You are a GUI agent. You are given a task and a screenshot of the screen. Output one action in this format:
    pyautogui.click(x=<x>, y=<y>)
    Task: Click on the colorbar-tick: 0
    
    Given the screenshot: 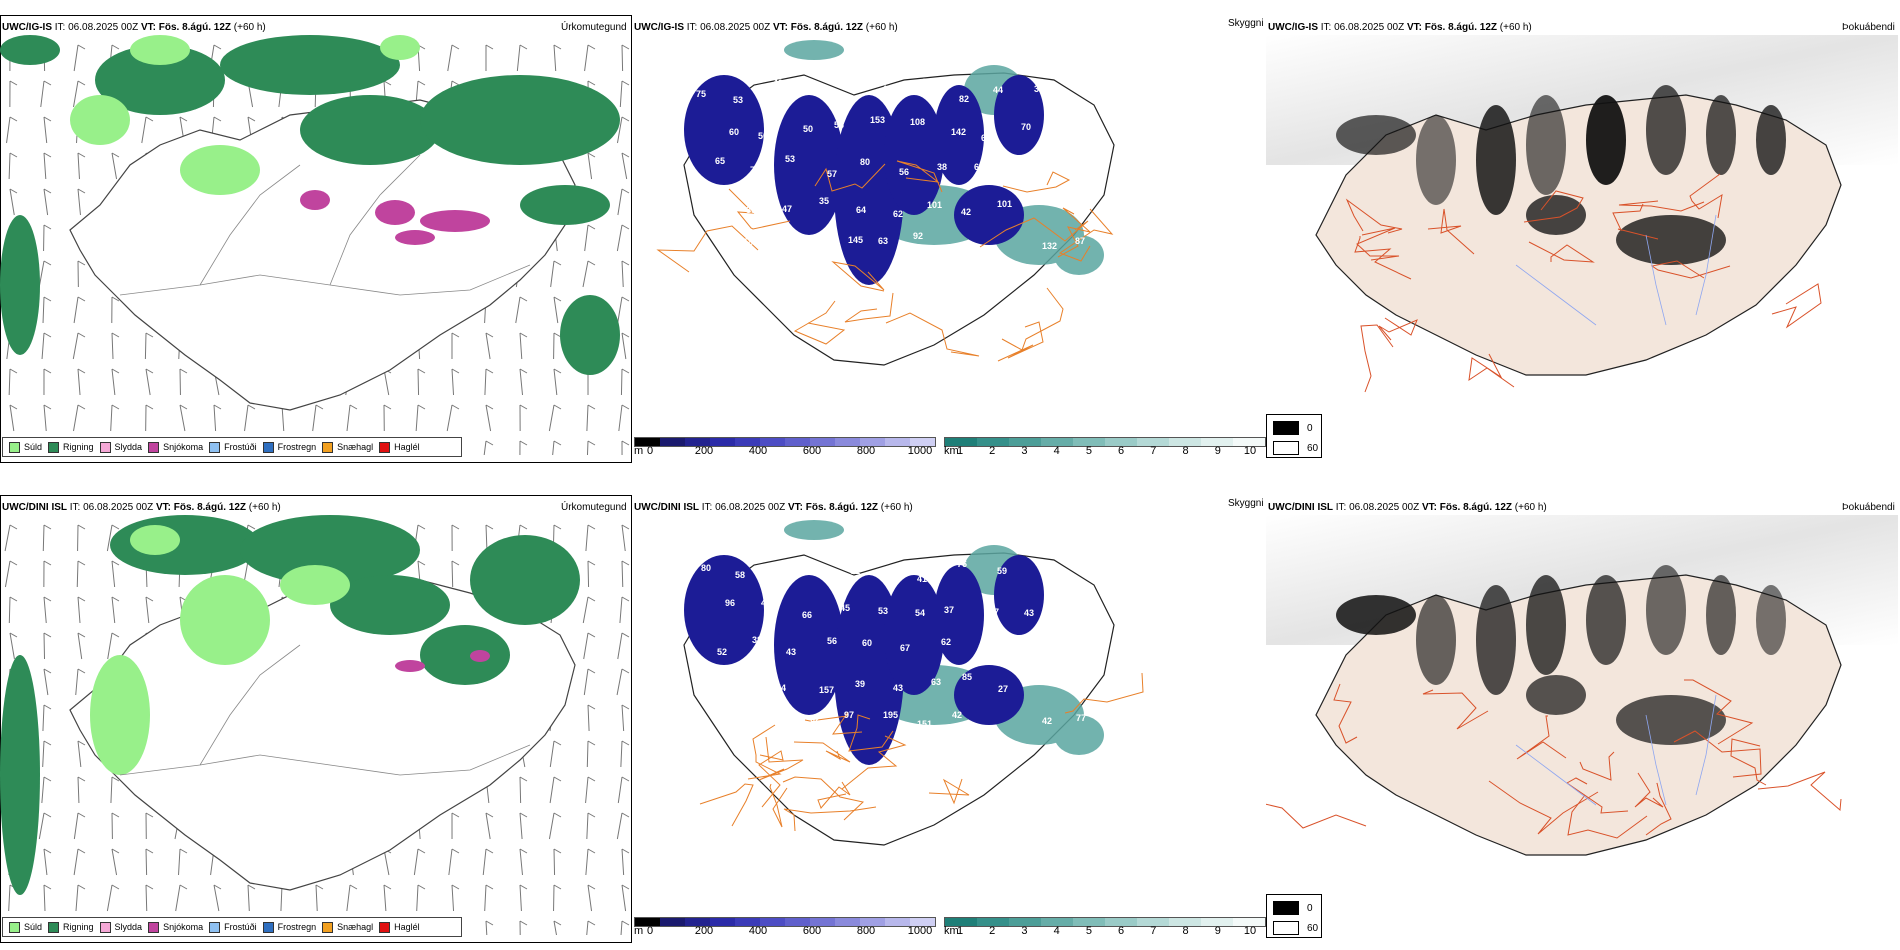 What is the action you would take?
    pyautogui.click(x=650, y=451)
    